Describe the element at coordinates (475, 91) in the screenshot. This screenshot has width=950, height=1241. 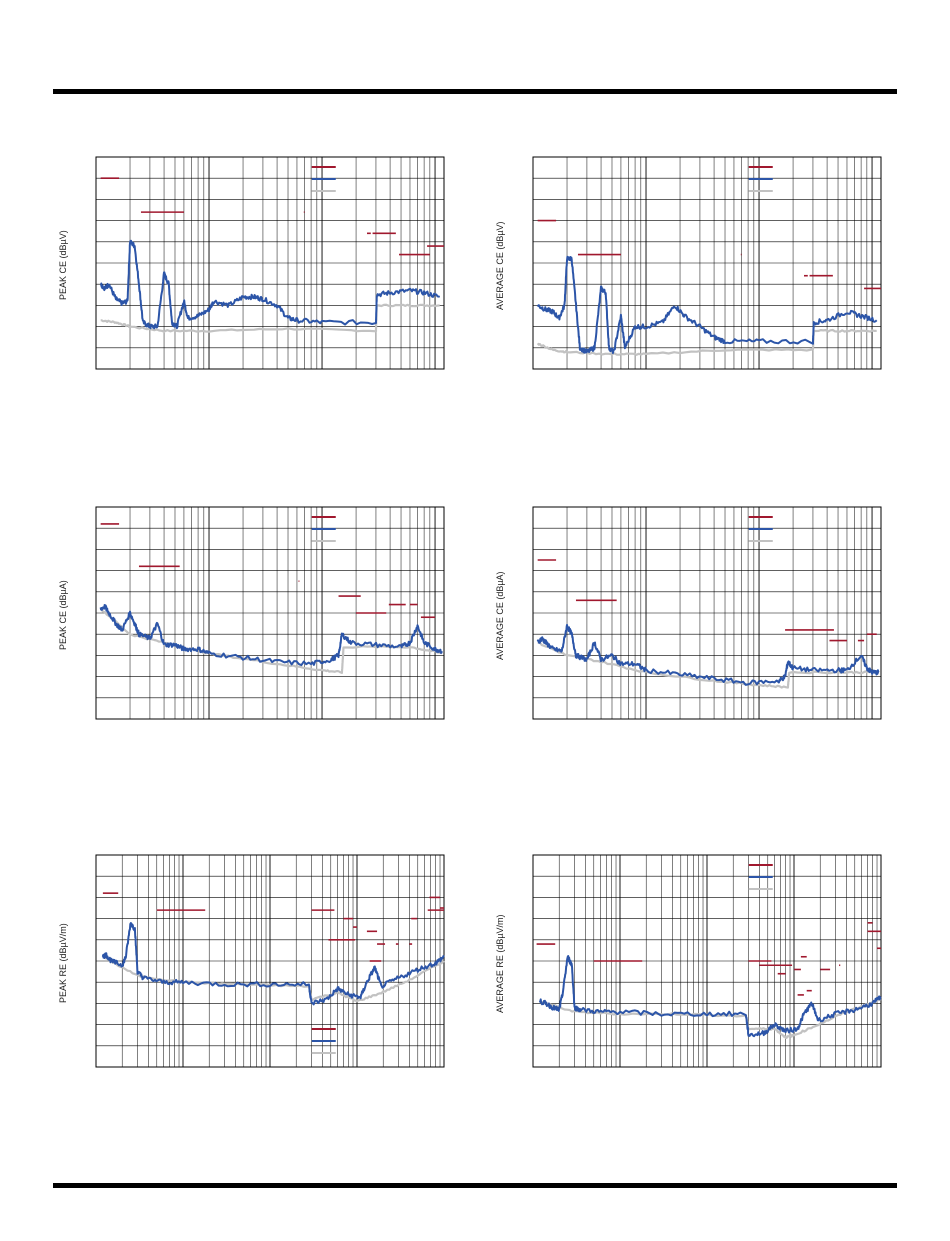
I see `top-rule` at that location.